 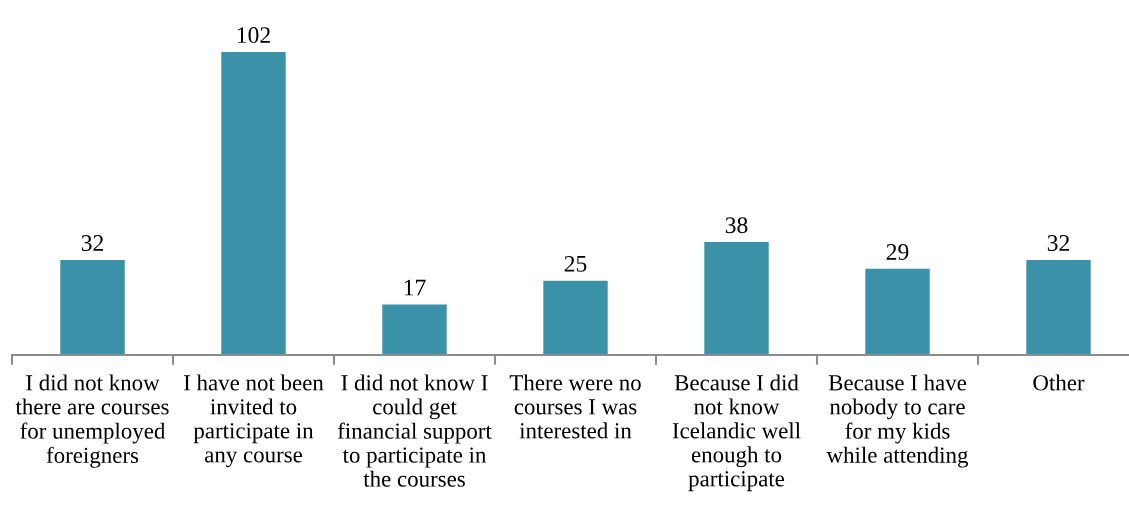 What do you see at coordinates (736, 225) in the screenshot?
I see `data-label: 38` at bounding box center [736, 225].